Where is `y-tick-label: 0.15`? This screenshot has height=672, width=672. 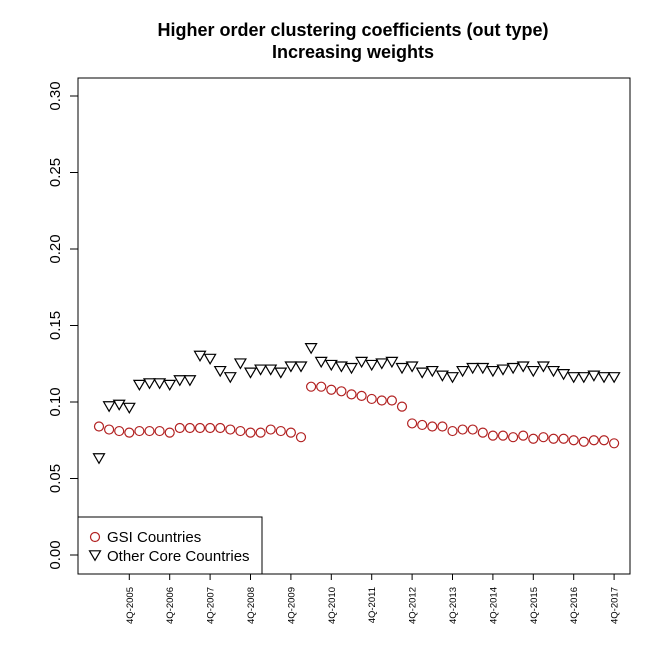
y-tick-label: 0.15 is located at coordinates (55, 325).